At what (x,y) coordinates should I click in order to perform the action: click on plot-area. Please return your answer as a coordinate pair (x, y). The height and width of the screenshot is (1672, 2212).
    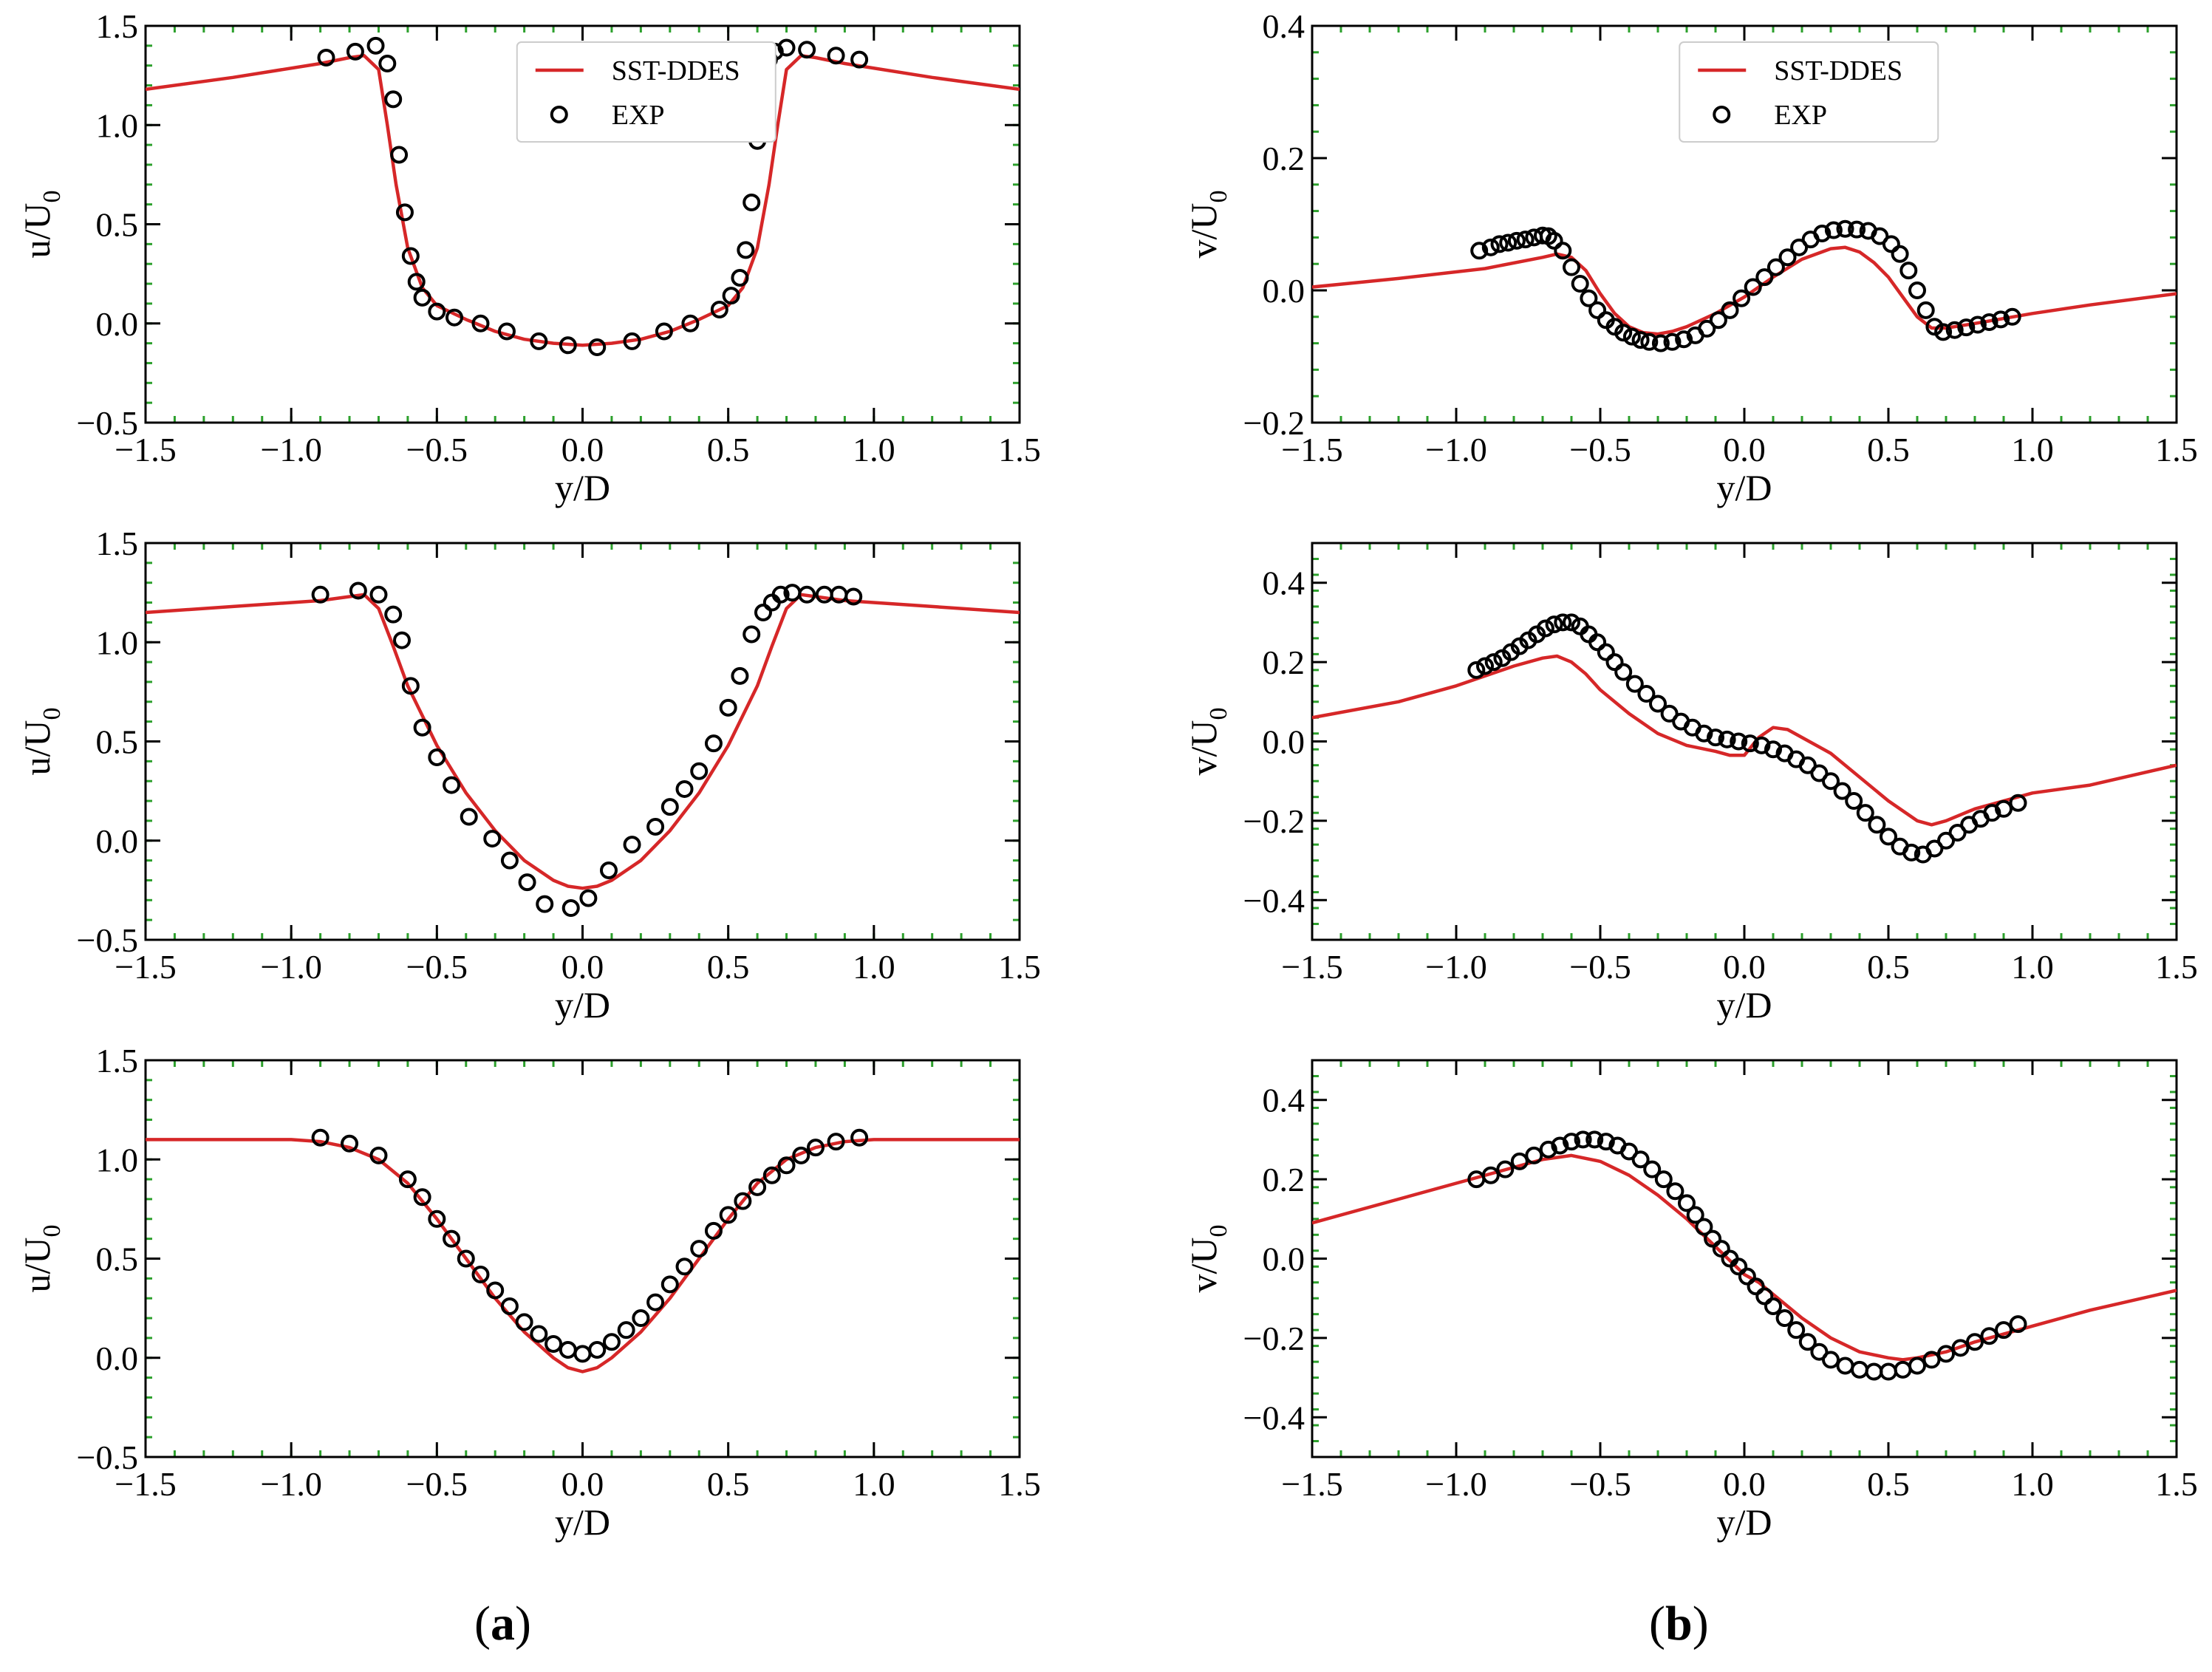
    Looking at the image, I should click on (1745, 738).